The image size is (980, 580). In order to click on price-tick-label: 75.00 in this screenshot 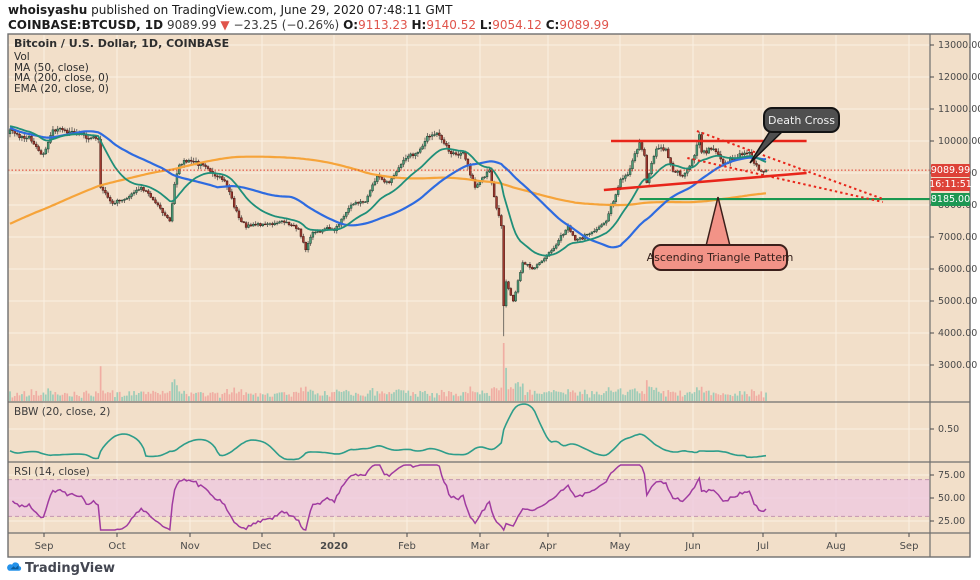, I will do `click(951, 475)`.